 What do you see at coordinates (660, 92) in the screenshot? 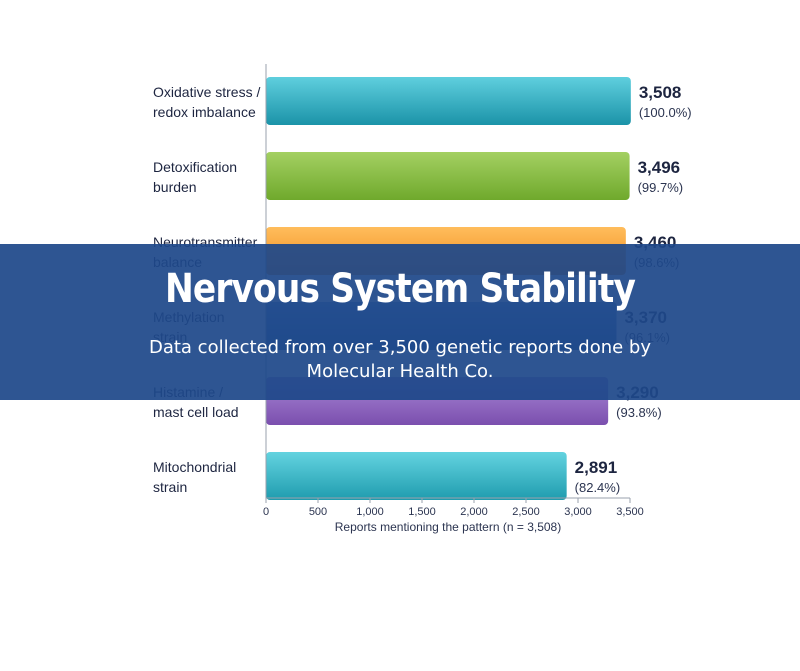
I see `value-label: 3,508` at bounding box center [660, 92].